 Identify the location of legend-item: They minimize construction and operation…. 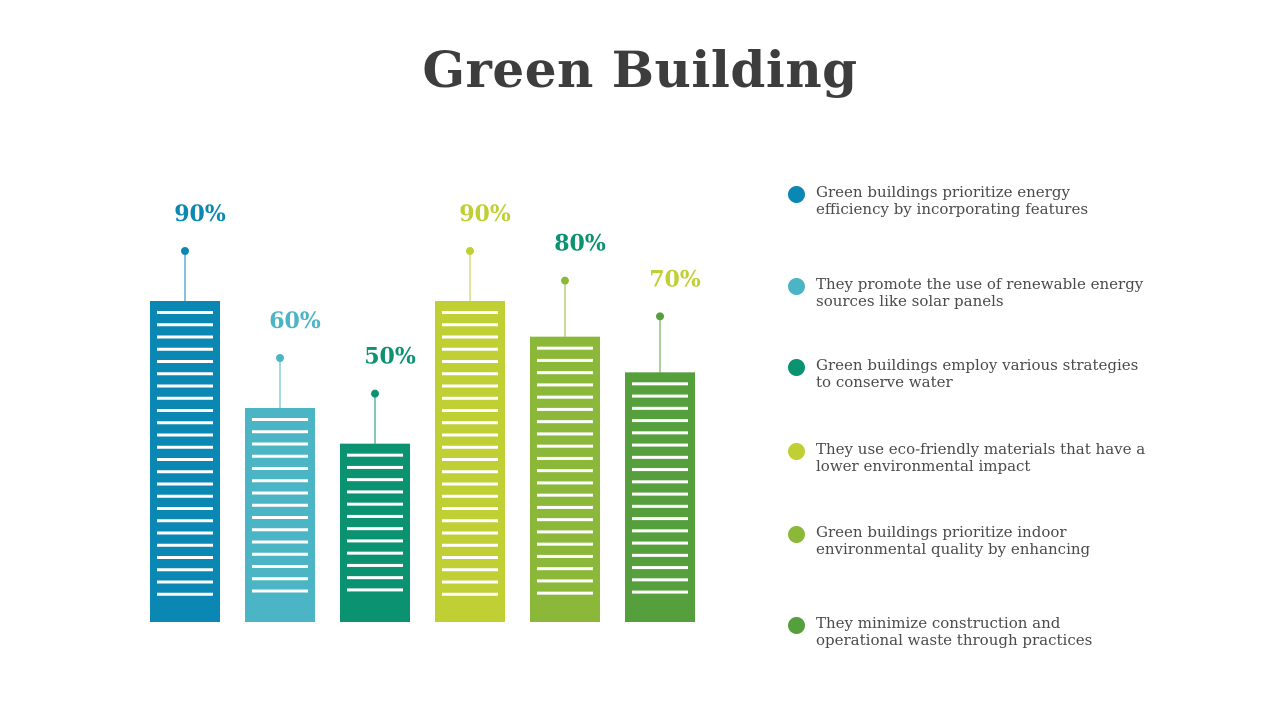
(968, 645).